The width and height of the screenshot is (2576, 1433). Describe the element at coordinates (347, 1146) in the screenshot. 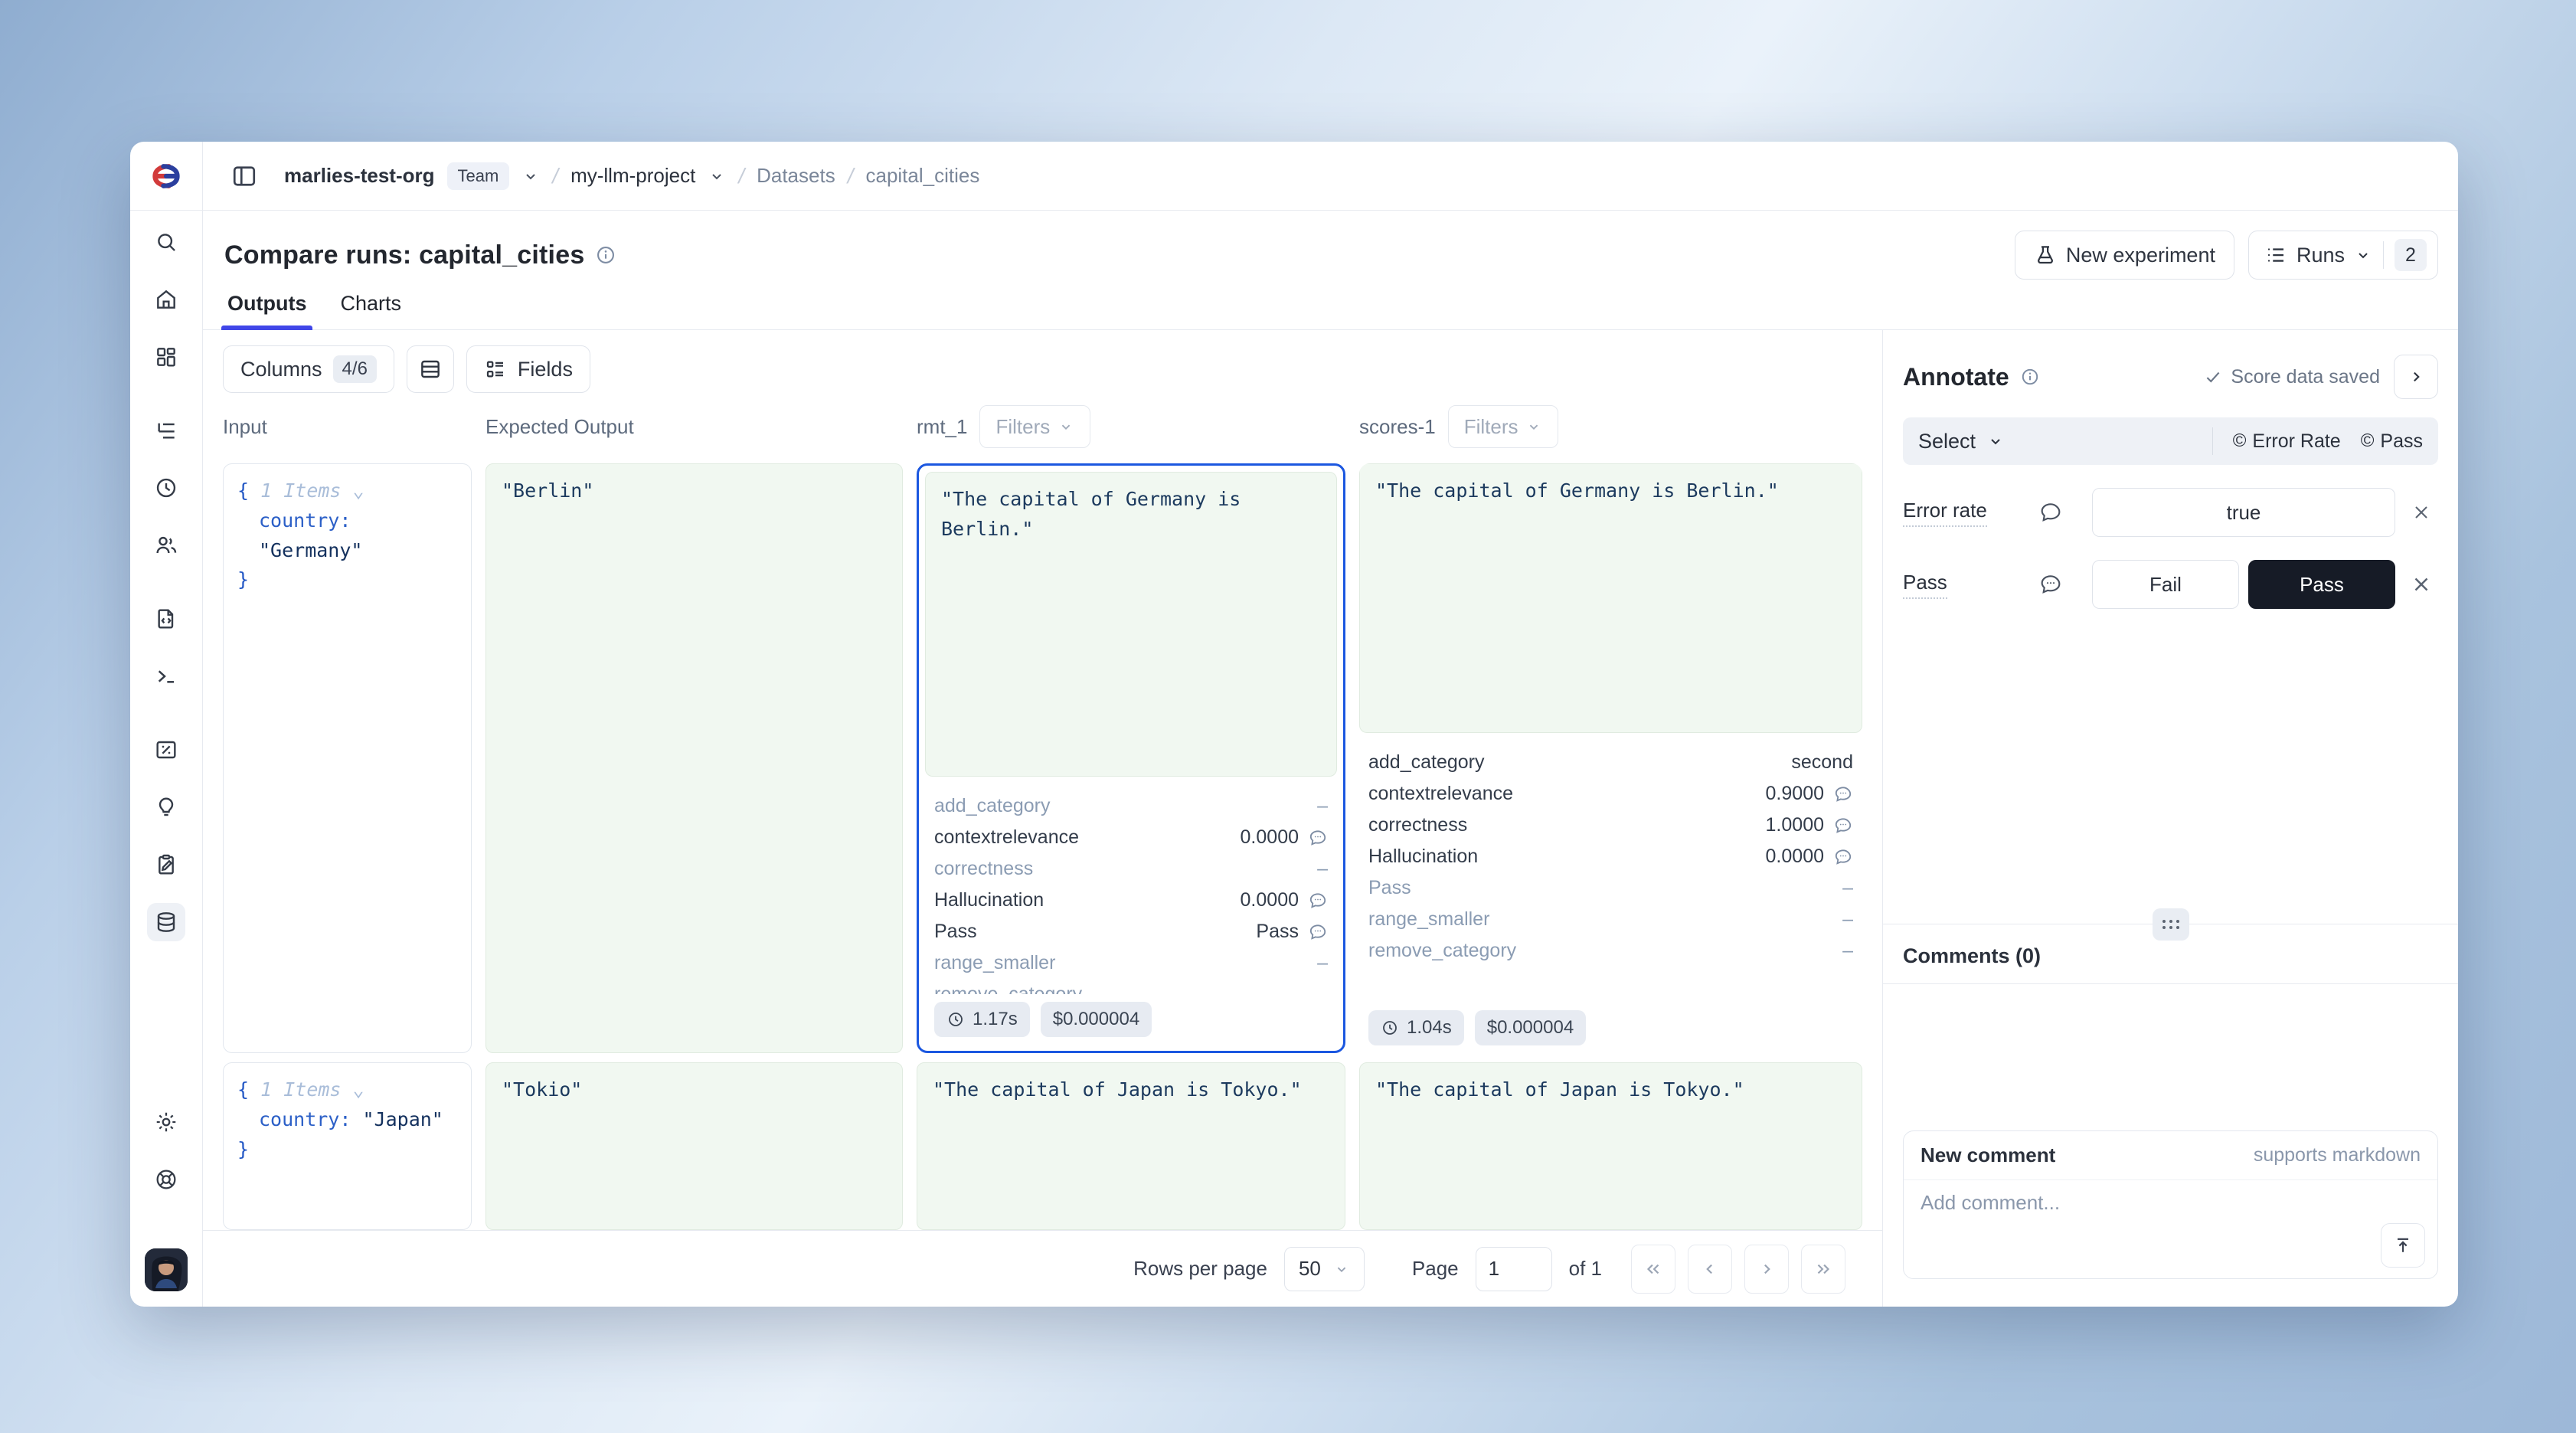

I see `input-cell: { 1 Items ⌄ country: "Japan" }` at that location.